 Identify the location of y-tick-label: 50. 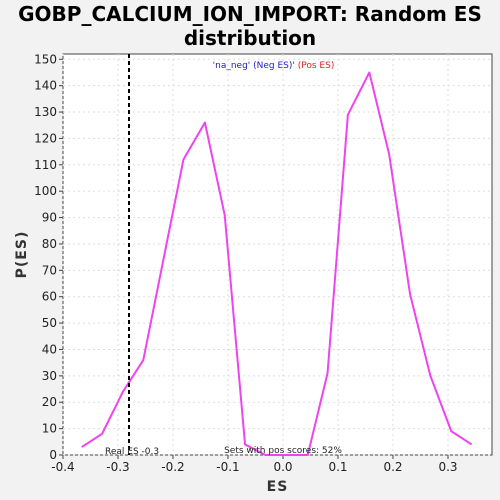
(49, 323).